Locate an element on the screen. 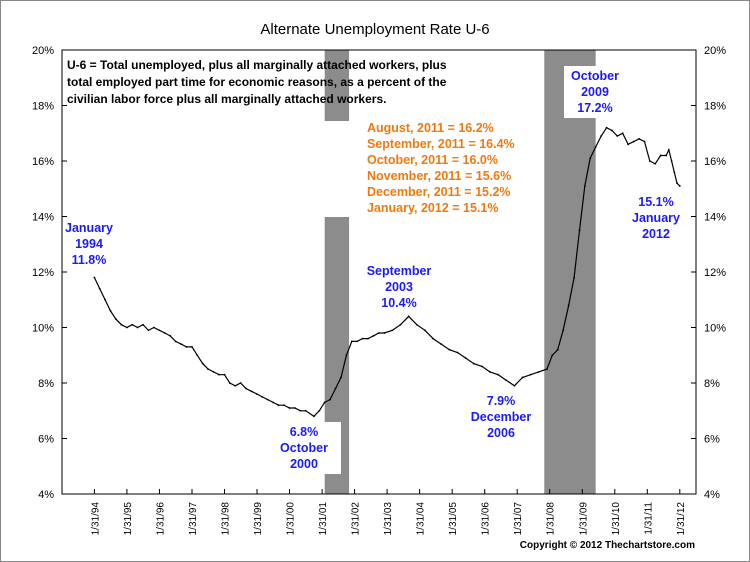 Image resolution: width=750 pixels, height=562 pixels. x-tick-label: 1/31/98 is located at coordinates (226, 519).